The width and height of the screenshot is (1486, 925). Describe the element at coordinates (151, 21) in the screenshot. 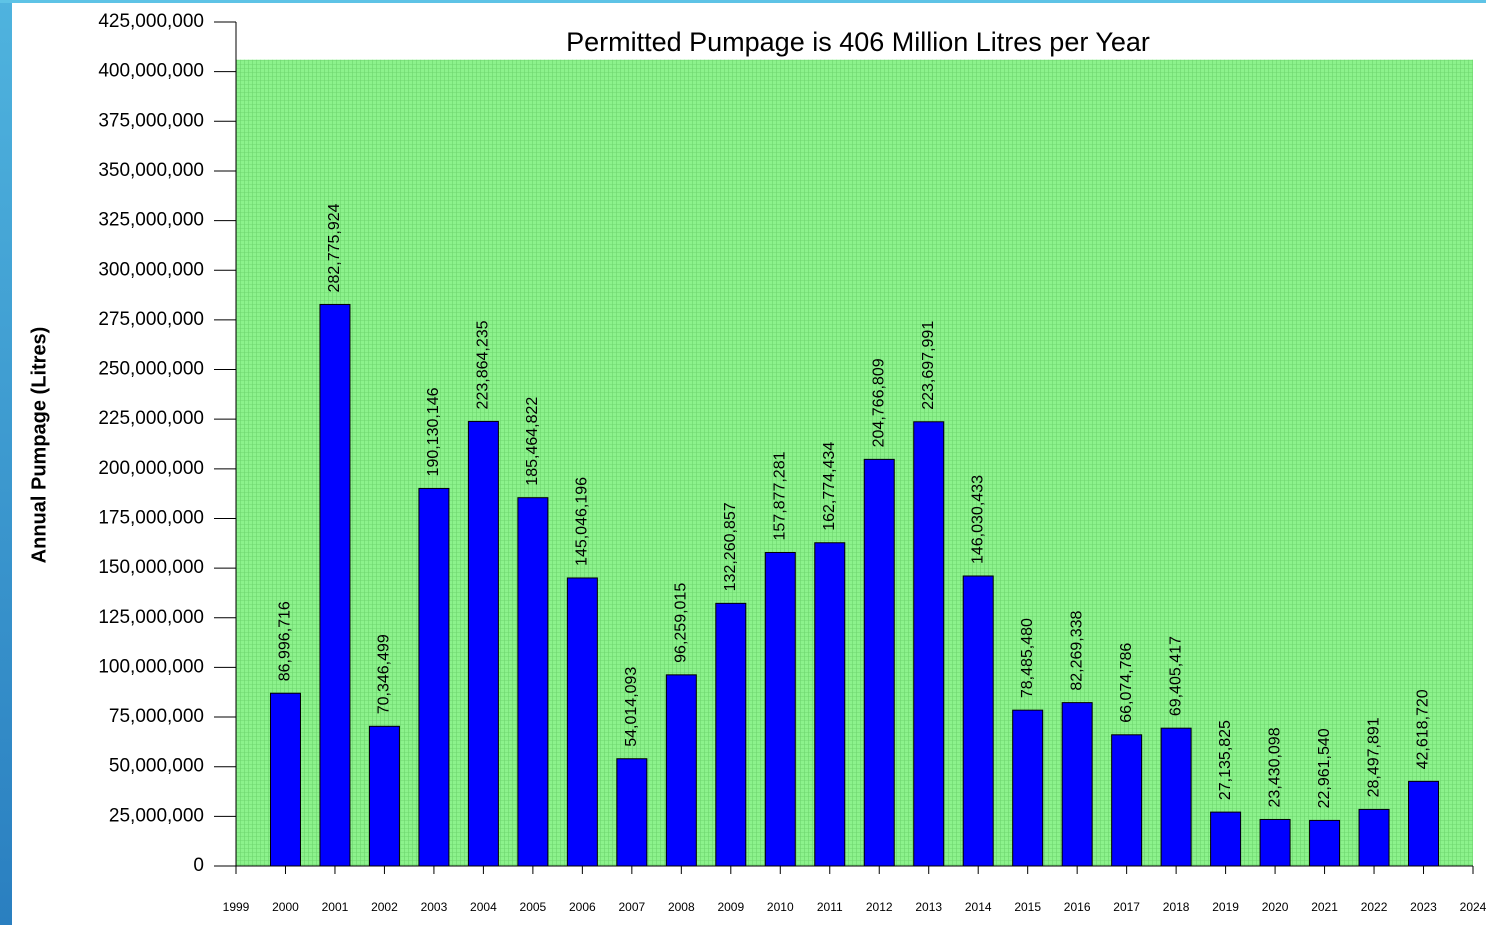

I see `y-tick-label: 425,000,000` at that location.